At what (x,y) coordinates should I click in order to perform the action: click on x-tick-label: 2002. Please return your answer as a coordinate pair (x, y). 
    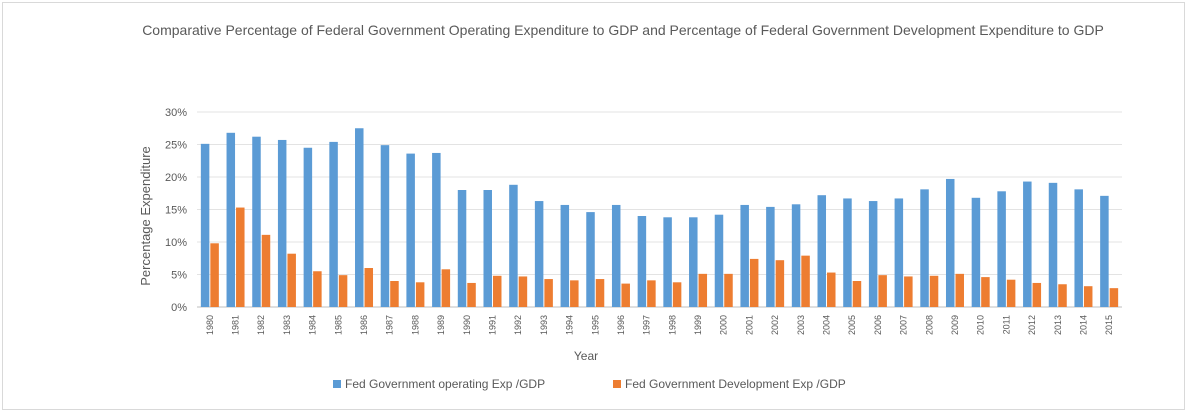
    Looking at the image, I should click on (775, 325).